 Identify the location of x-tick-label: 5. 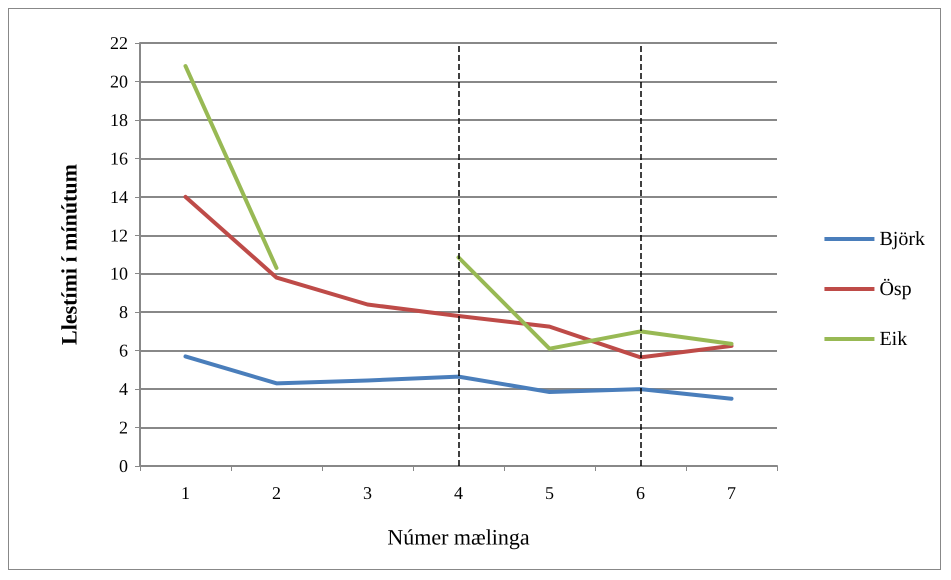
(549, 493).